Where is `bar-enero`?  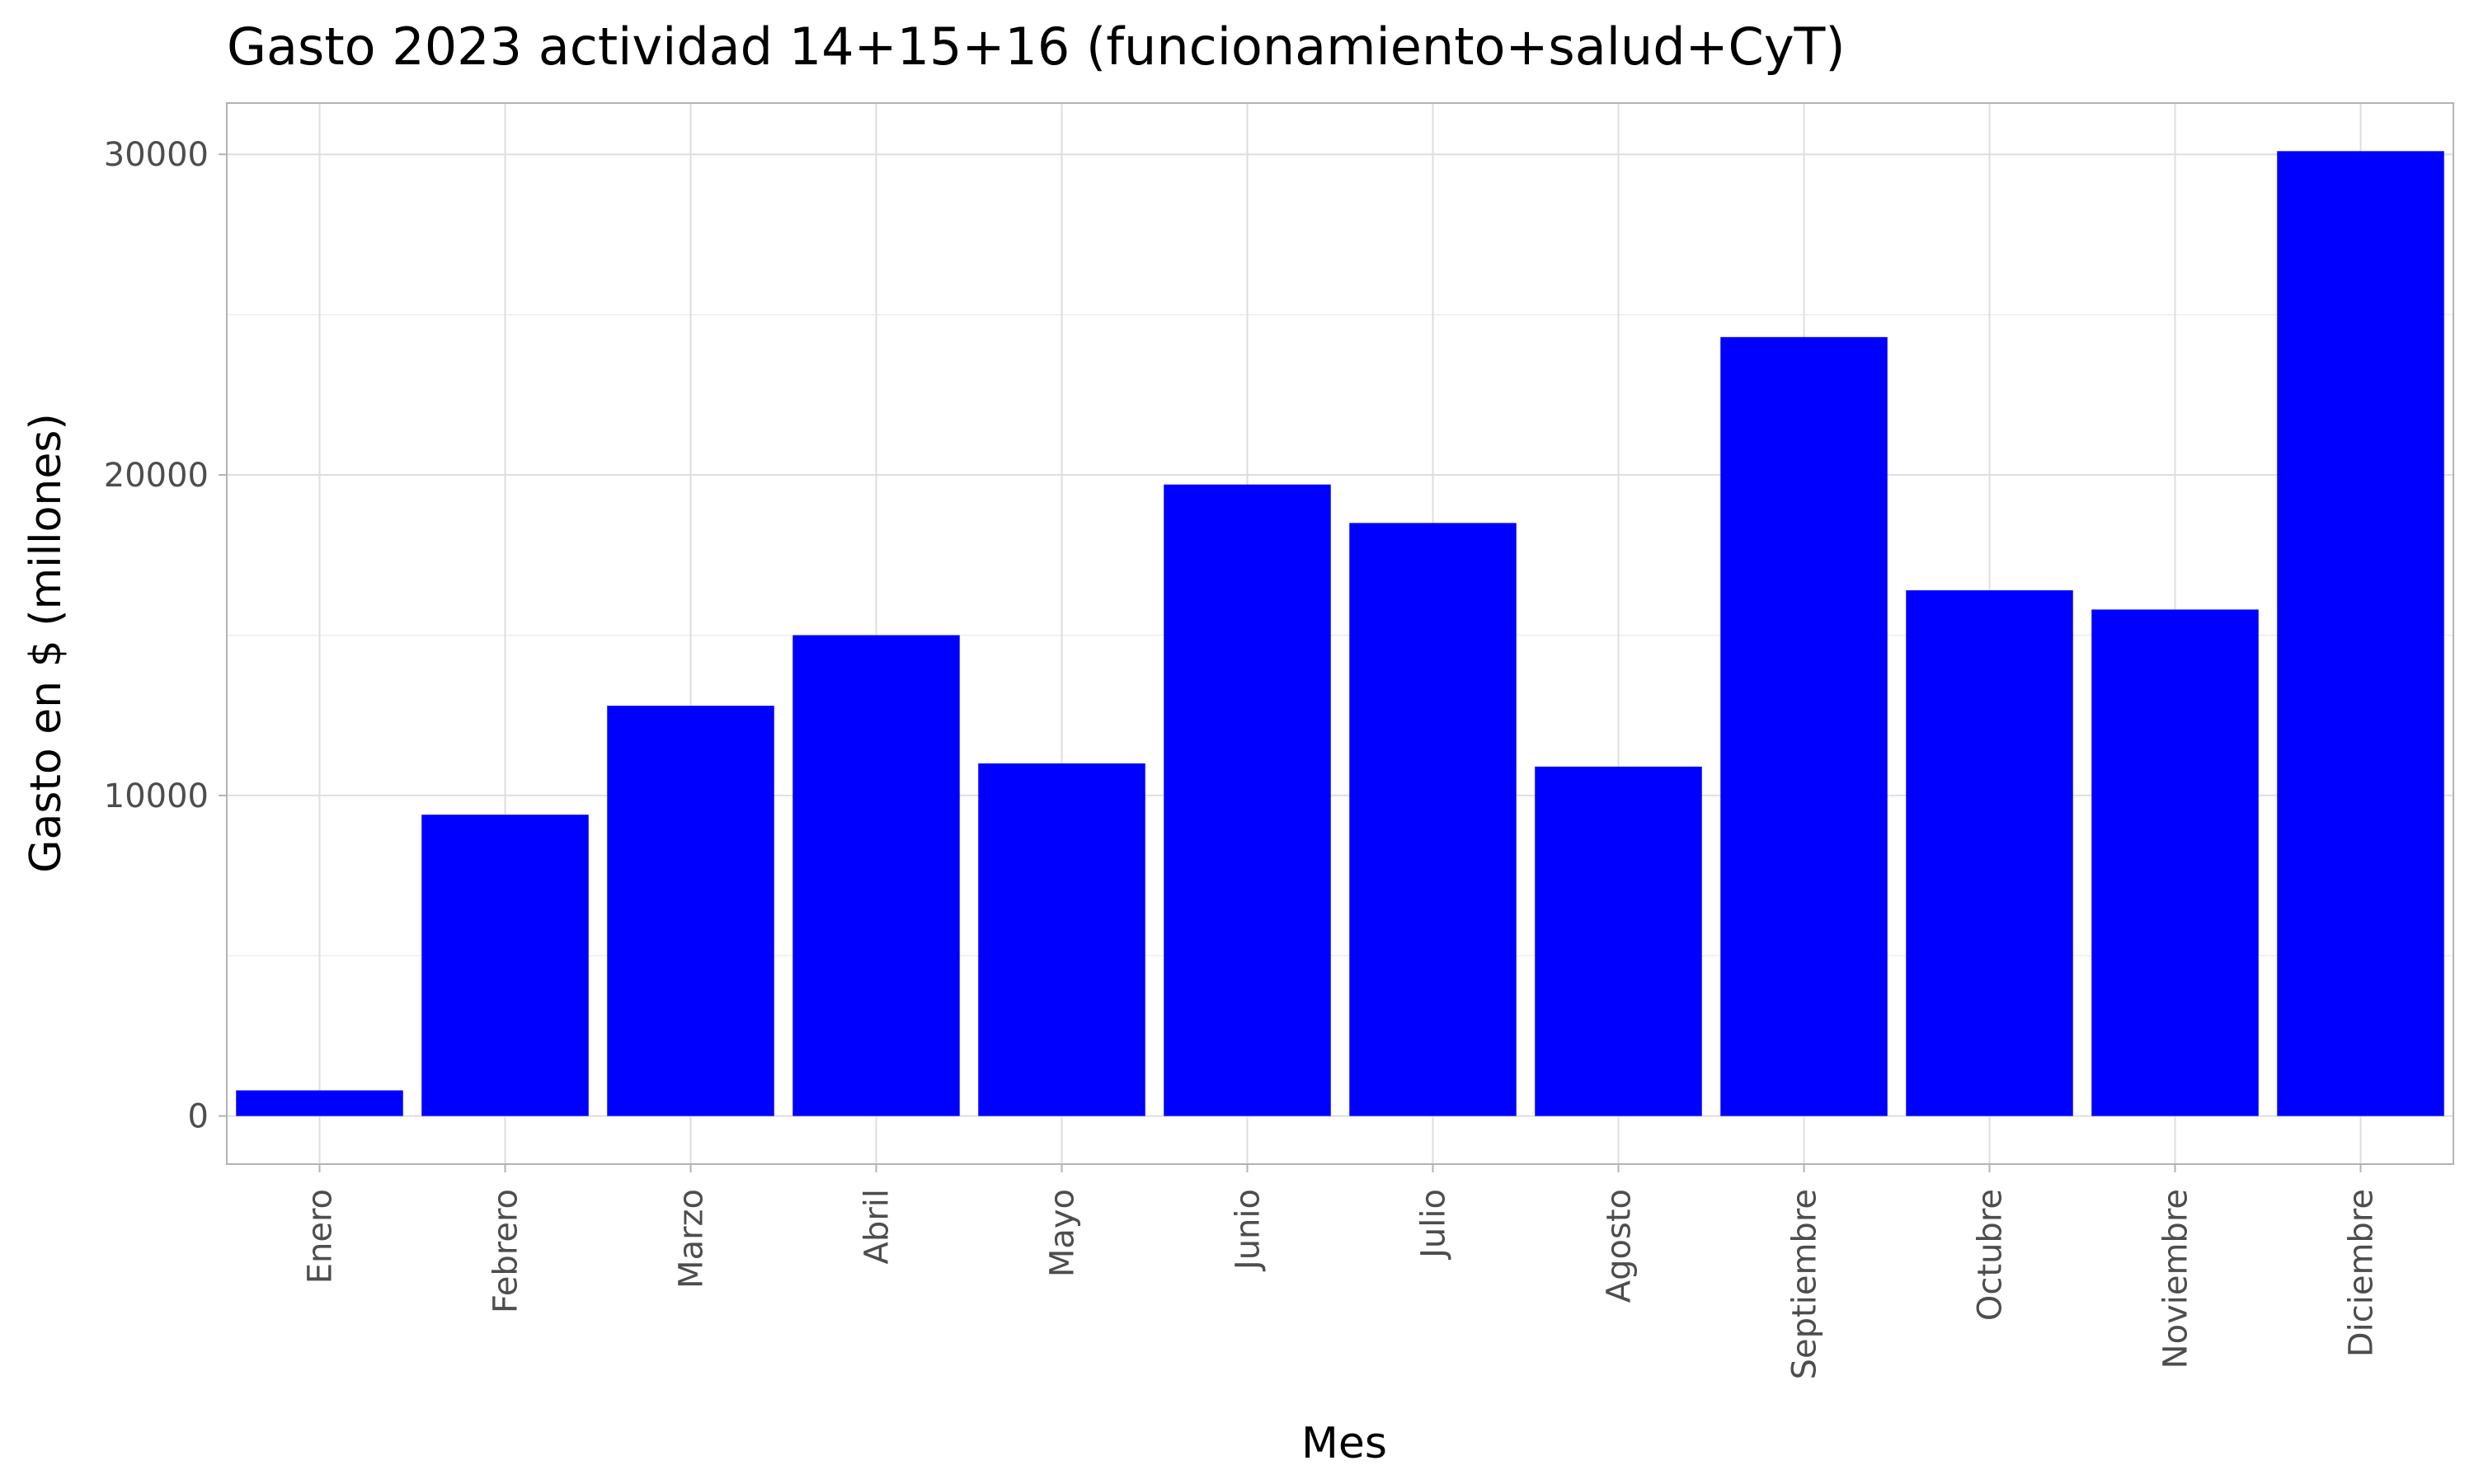 bar-enero is located at coordinates (319, 1103).